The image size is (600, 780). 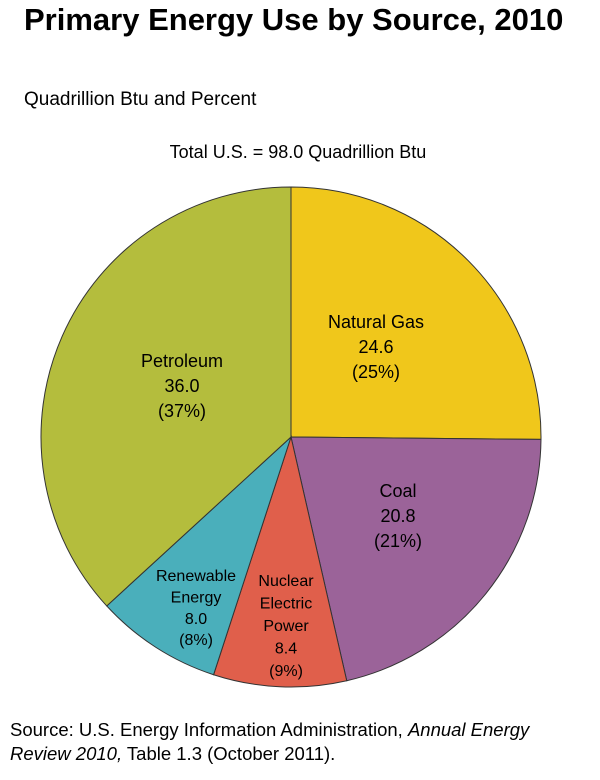 I want to click on category-label-line: Power, so click(x=286, y=626).